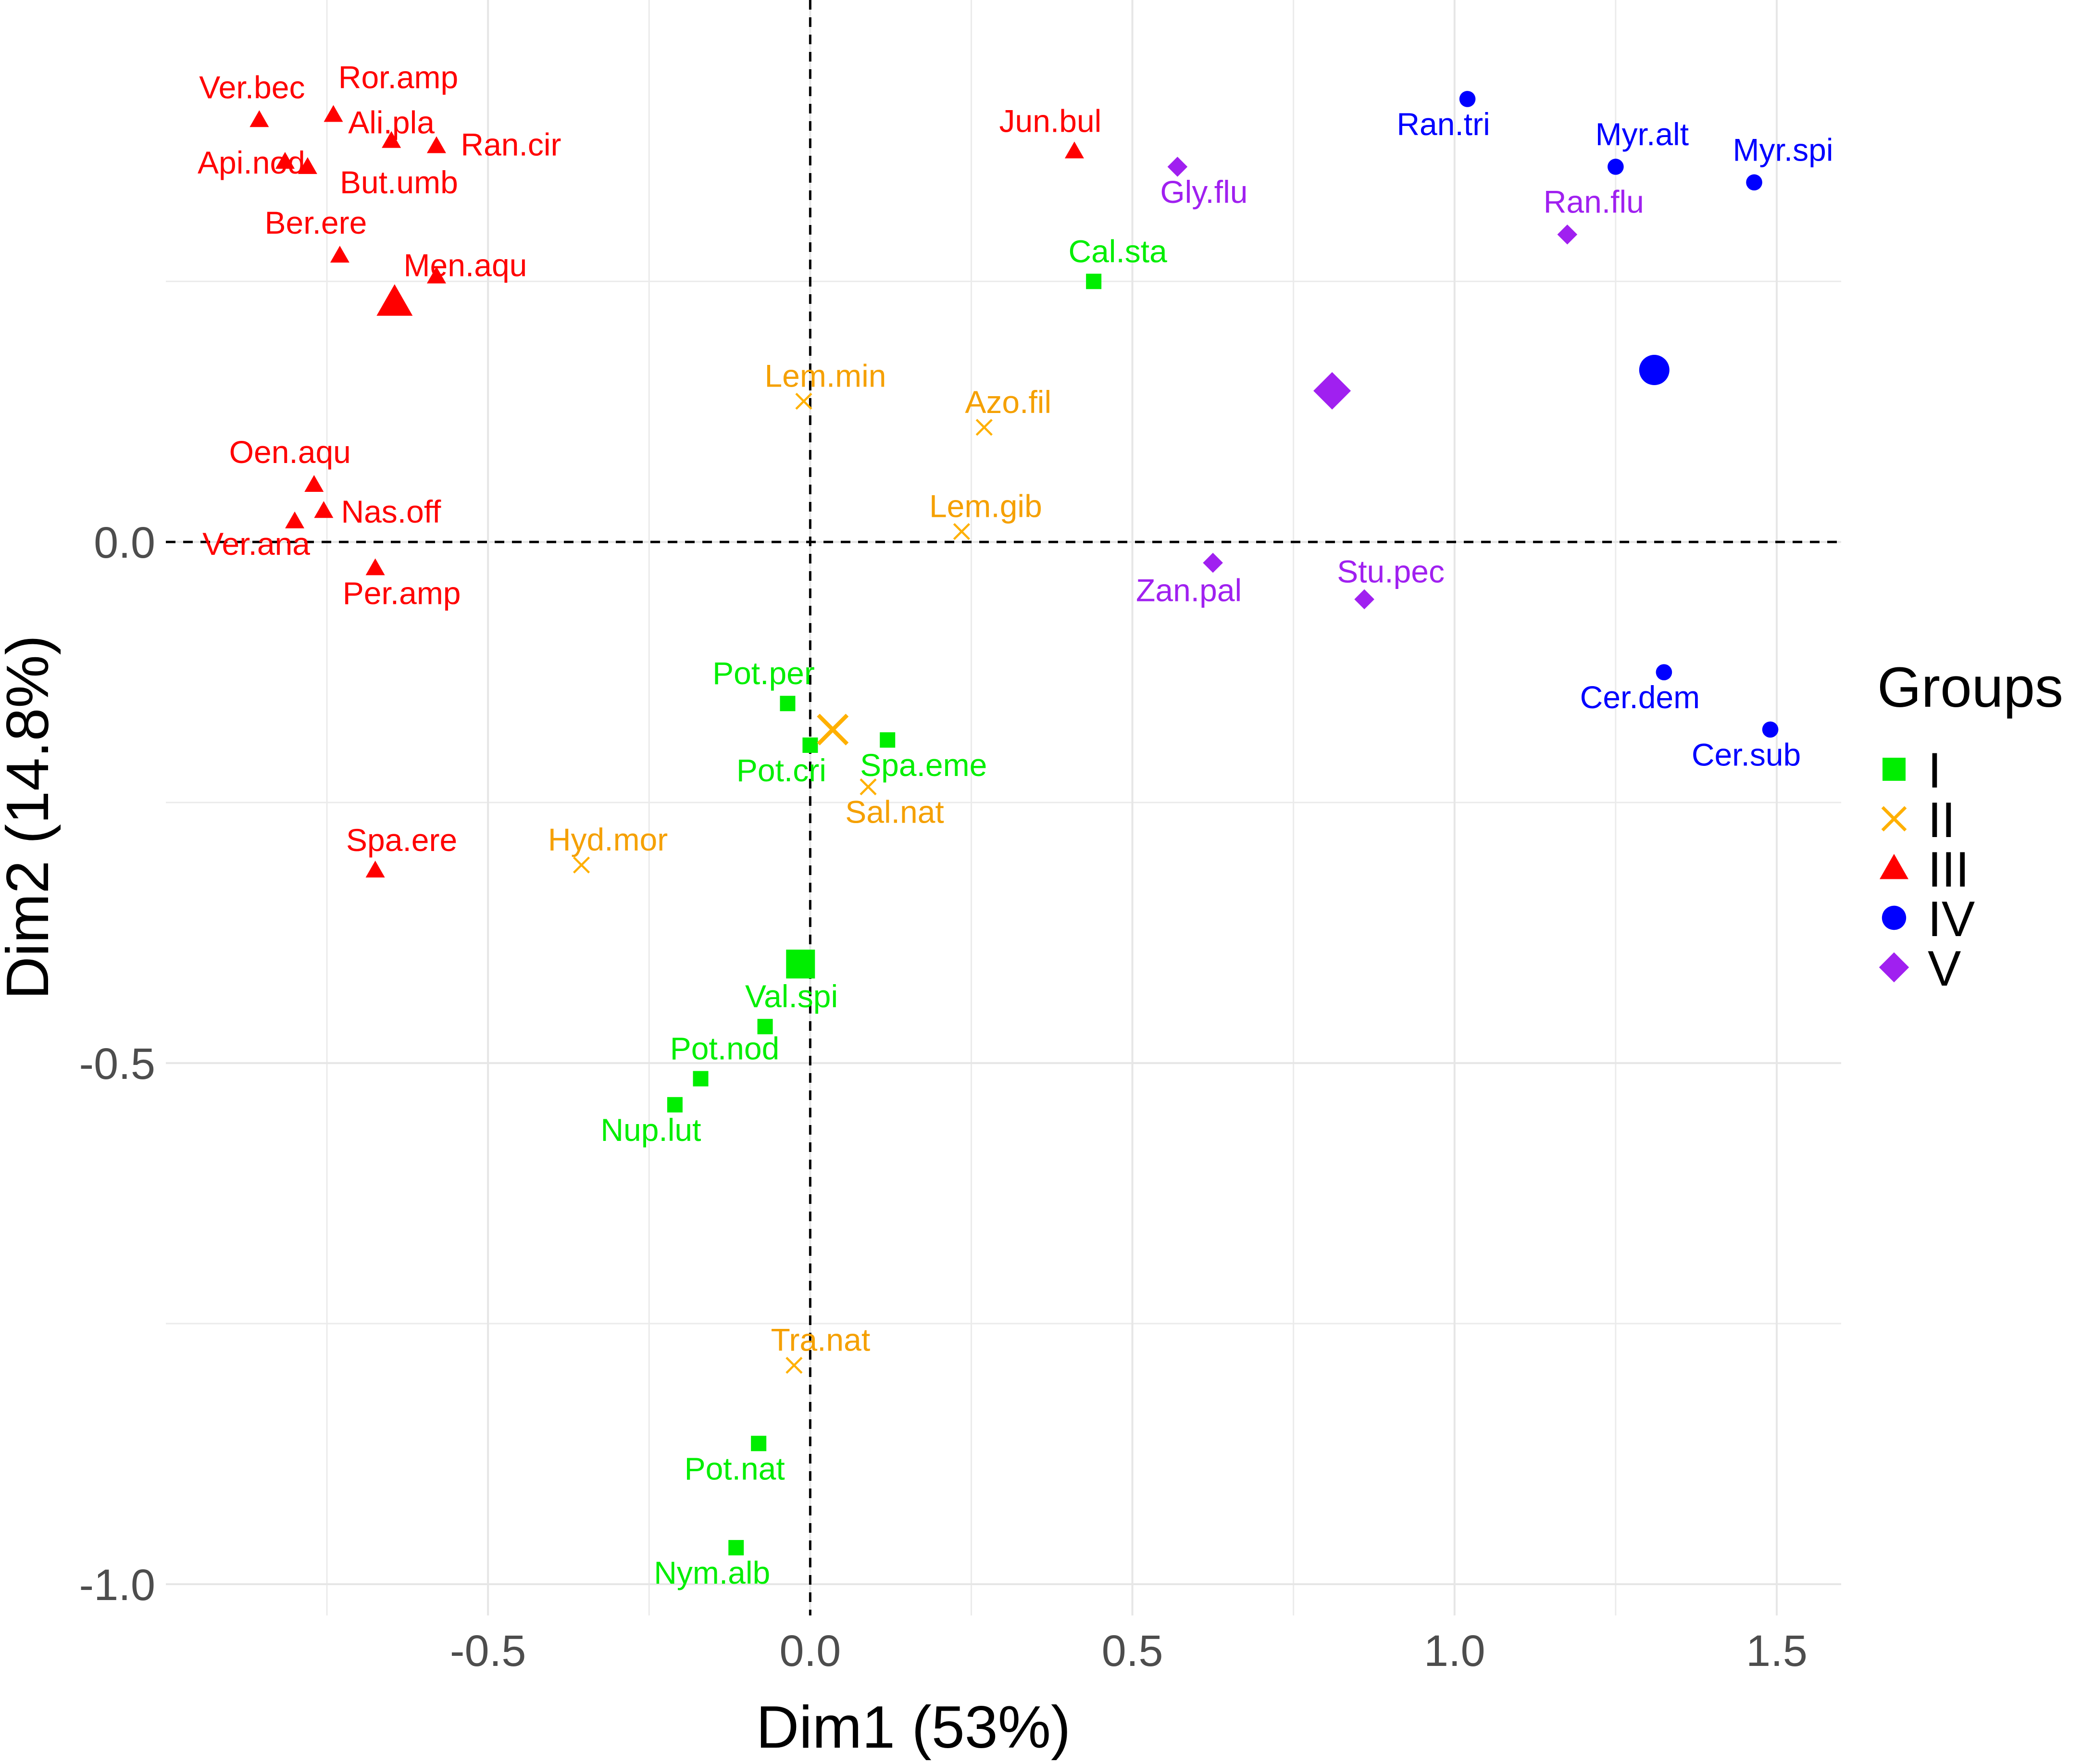 The width and height of the screenshot is (2082, 1764). I want to click on legend-title: Groups, so click(1970, 688).